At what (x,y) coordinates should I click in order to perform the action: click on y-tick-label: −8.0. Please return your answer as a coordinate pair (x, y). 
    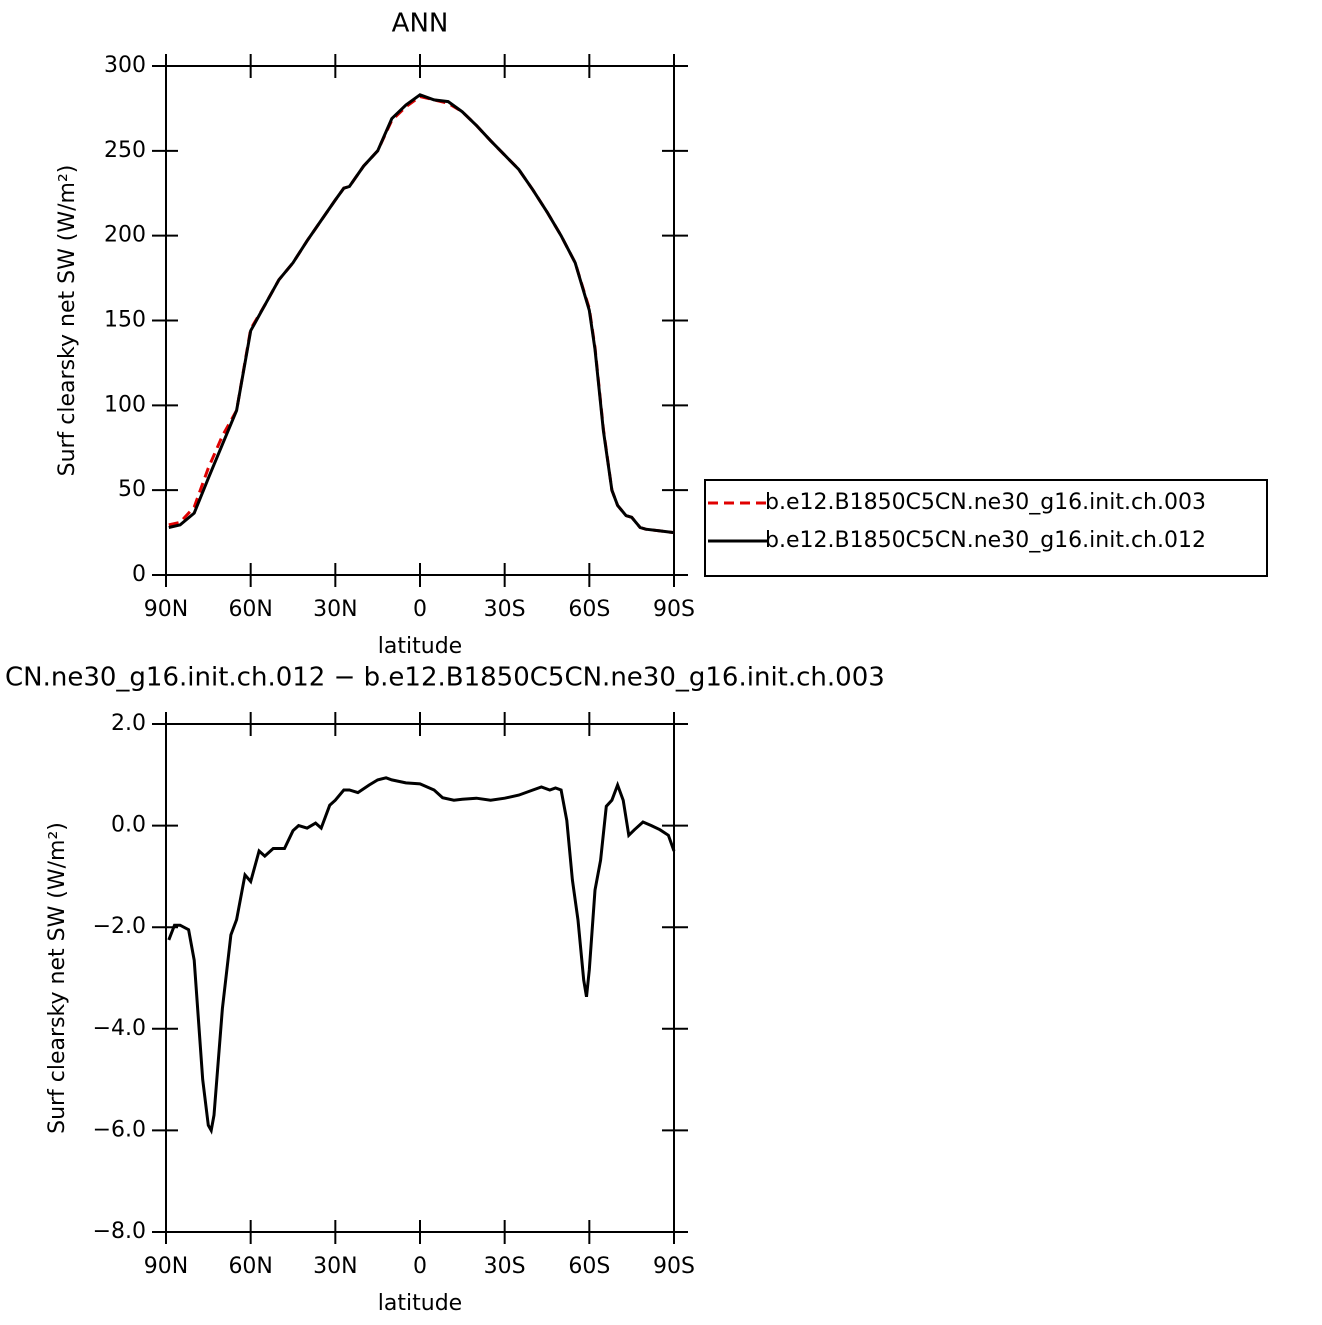
    Looking at the image, I should click on (119, 1231).